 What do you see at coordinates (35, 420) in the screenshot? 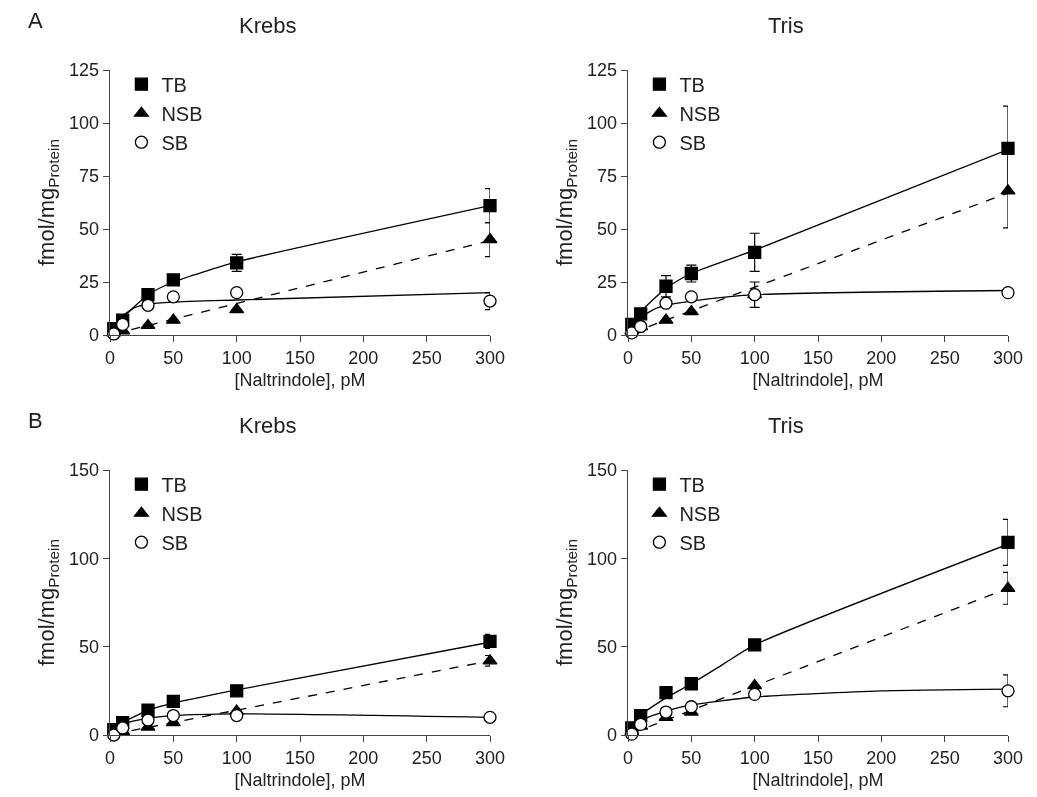
I see `text: B` at bounding box center [35, 420].